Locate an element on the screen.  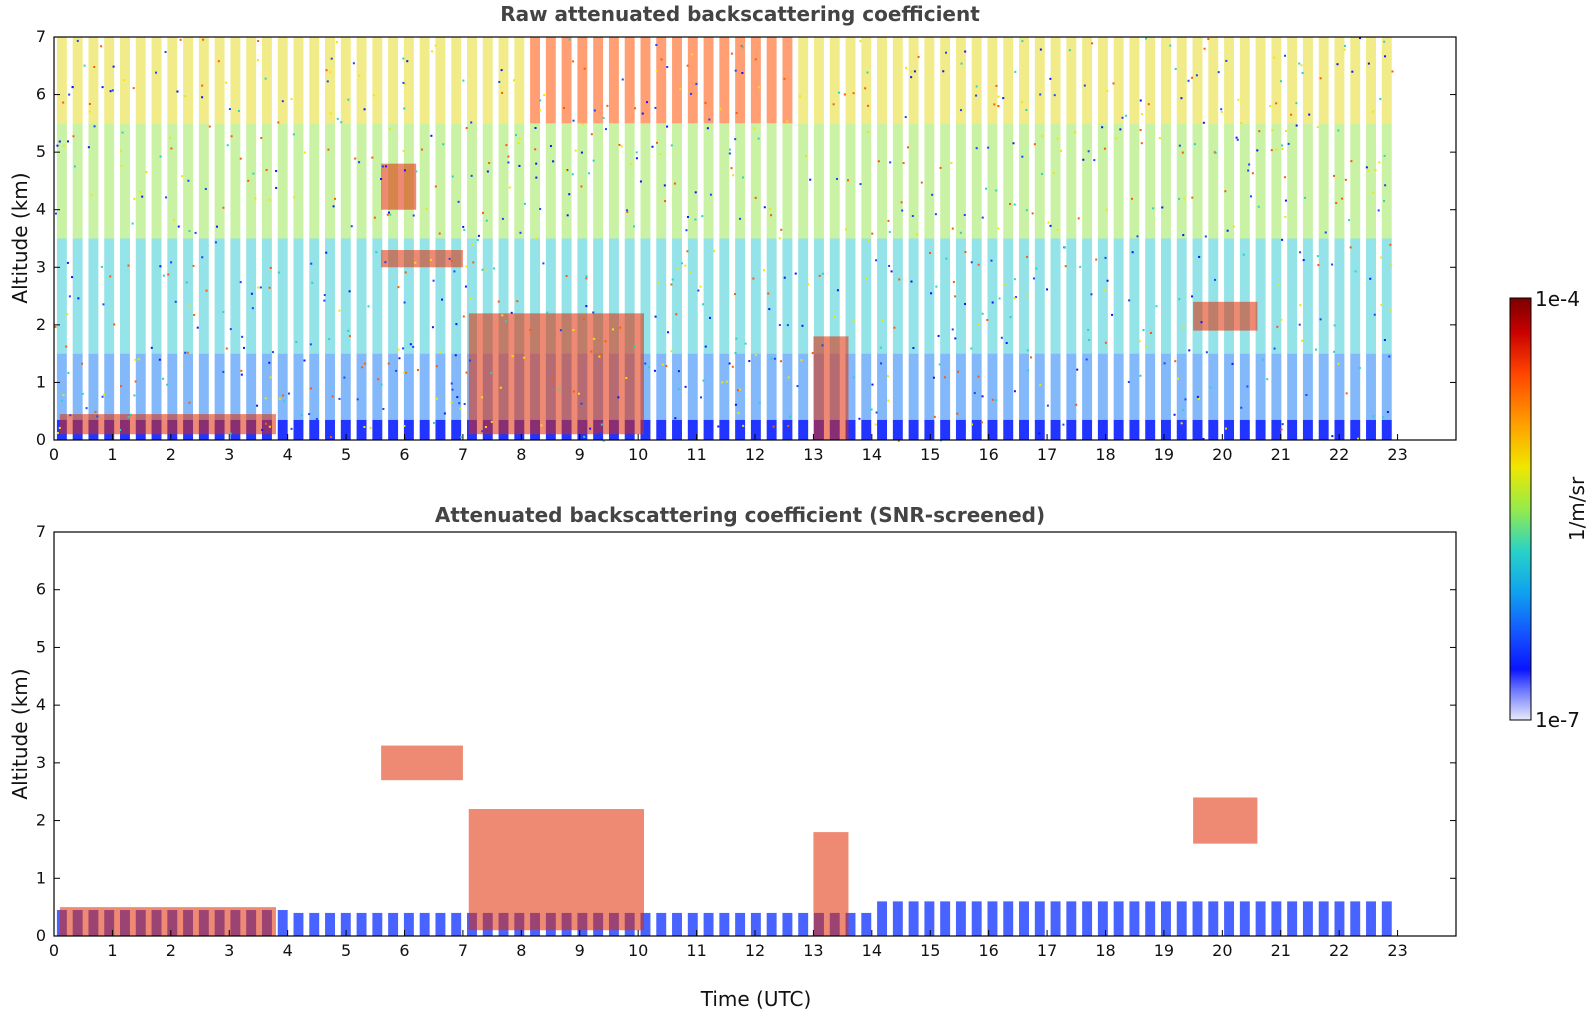
x-tick-label: 6 is located at coordinates (404, 454).